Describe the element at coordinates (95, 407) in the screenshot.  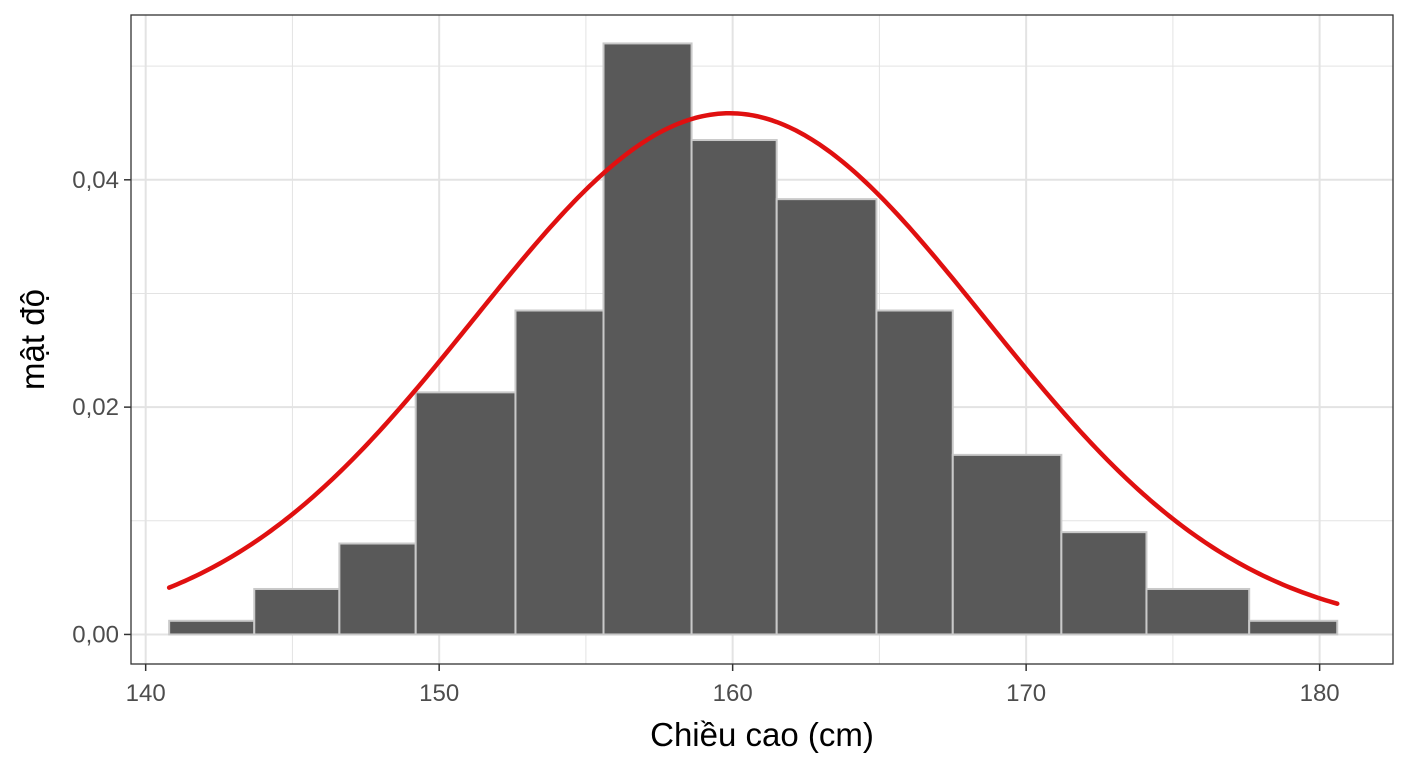
I see `y-tick-label: 0,02` at that location.